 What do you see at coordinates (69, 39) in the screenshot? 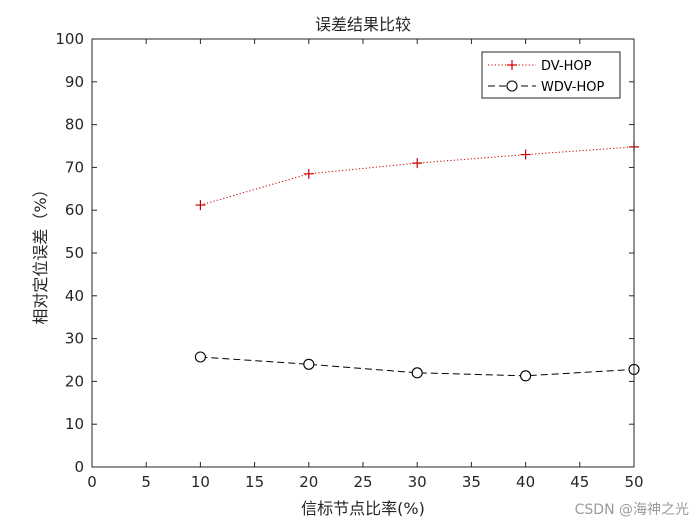
I see `y-tick-label: 100` at bounding box center [69, 39].